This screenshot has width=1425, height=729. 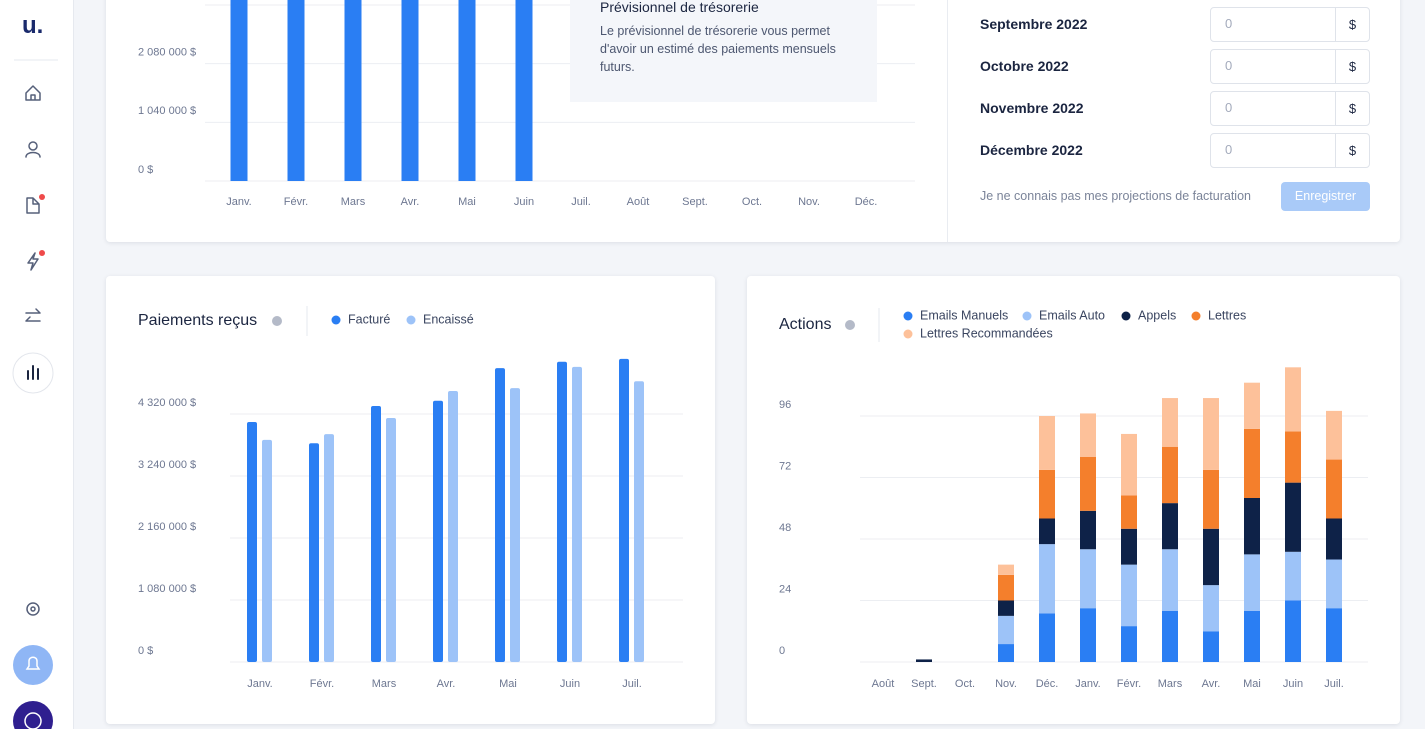 I want to click on divider, so click(x=947, y=121).